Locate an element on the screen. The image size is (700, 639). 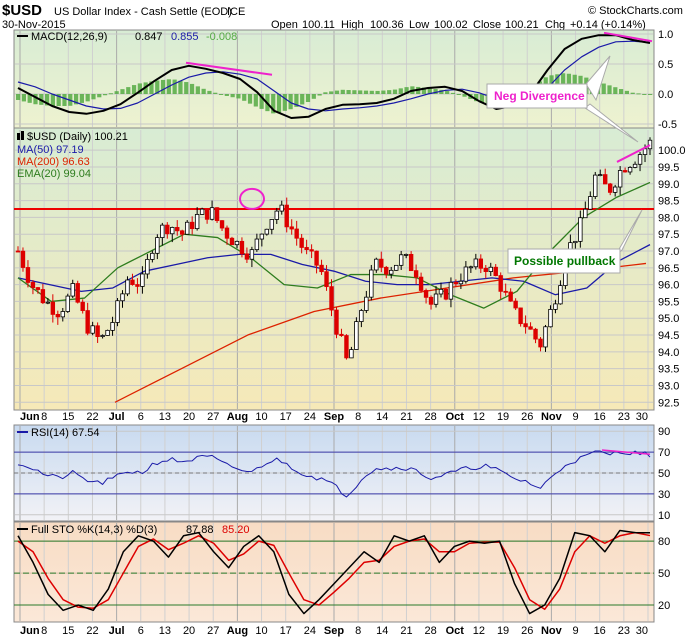
x-tick-label: 27 is located at coordinates (213, 631).